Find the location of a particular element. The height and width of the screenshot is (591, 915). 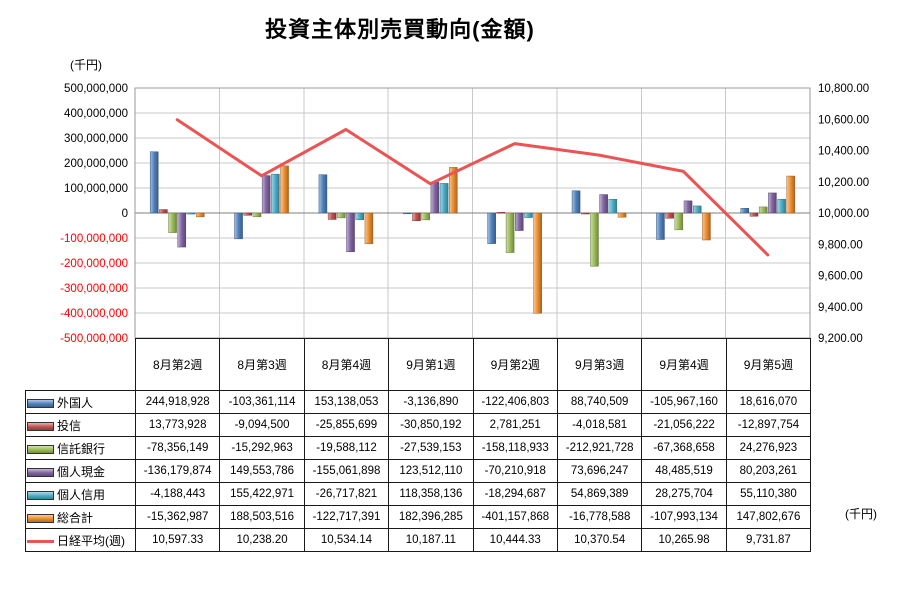

value-cell: 13,773,928 is located at coordinates (177, 425).